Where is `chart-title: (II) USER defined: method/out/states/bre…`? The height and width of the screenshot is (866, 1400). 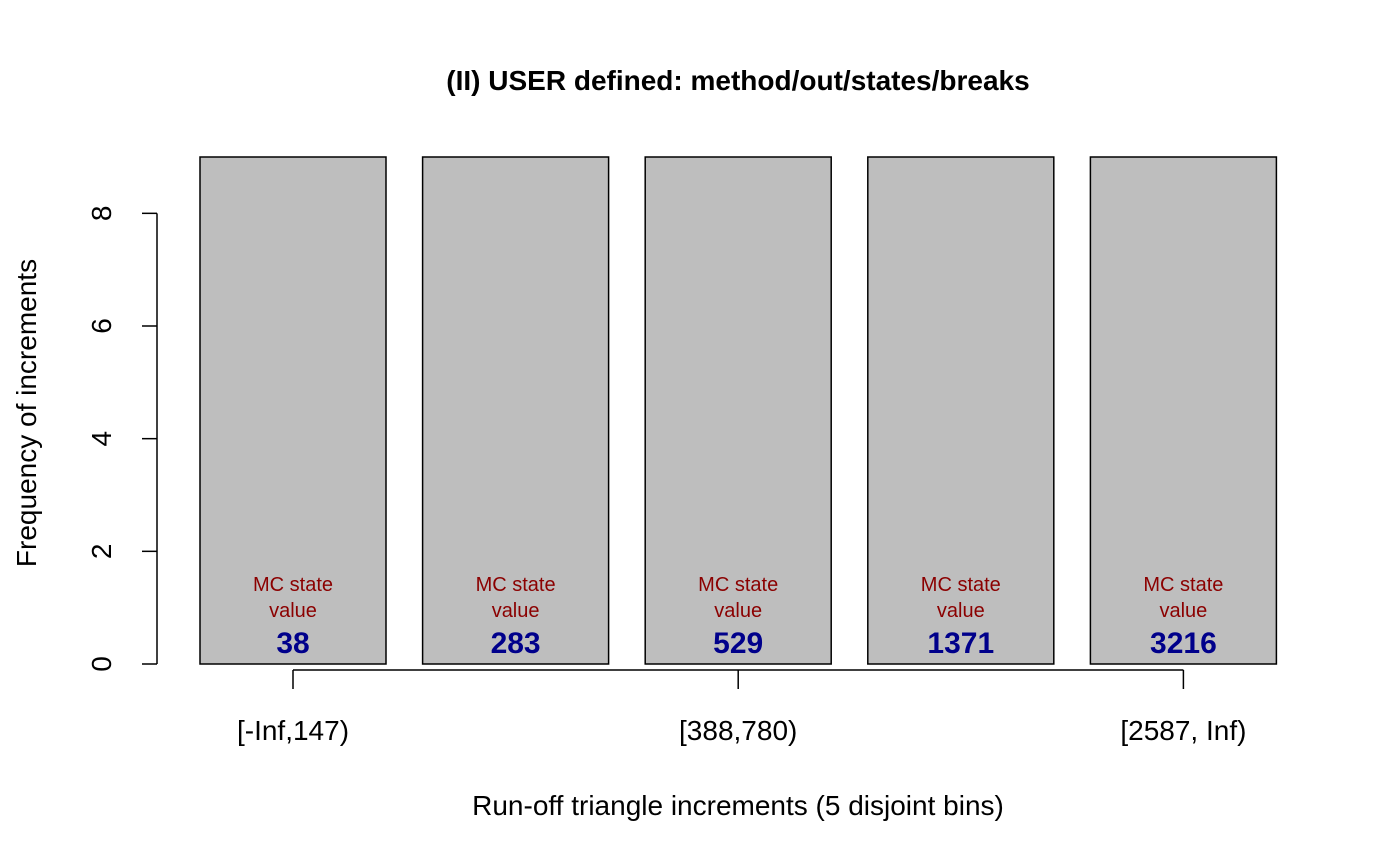
chart-title: (II) USER defined: method/out/states/bre… is located at coordinates (737, 80).